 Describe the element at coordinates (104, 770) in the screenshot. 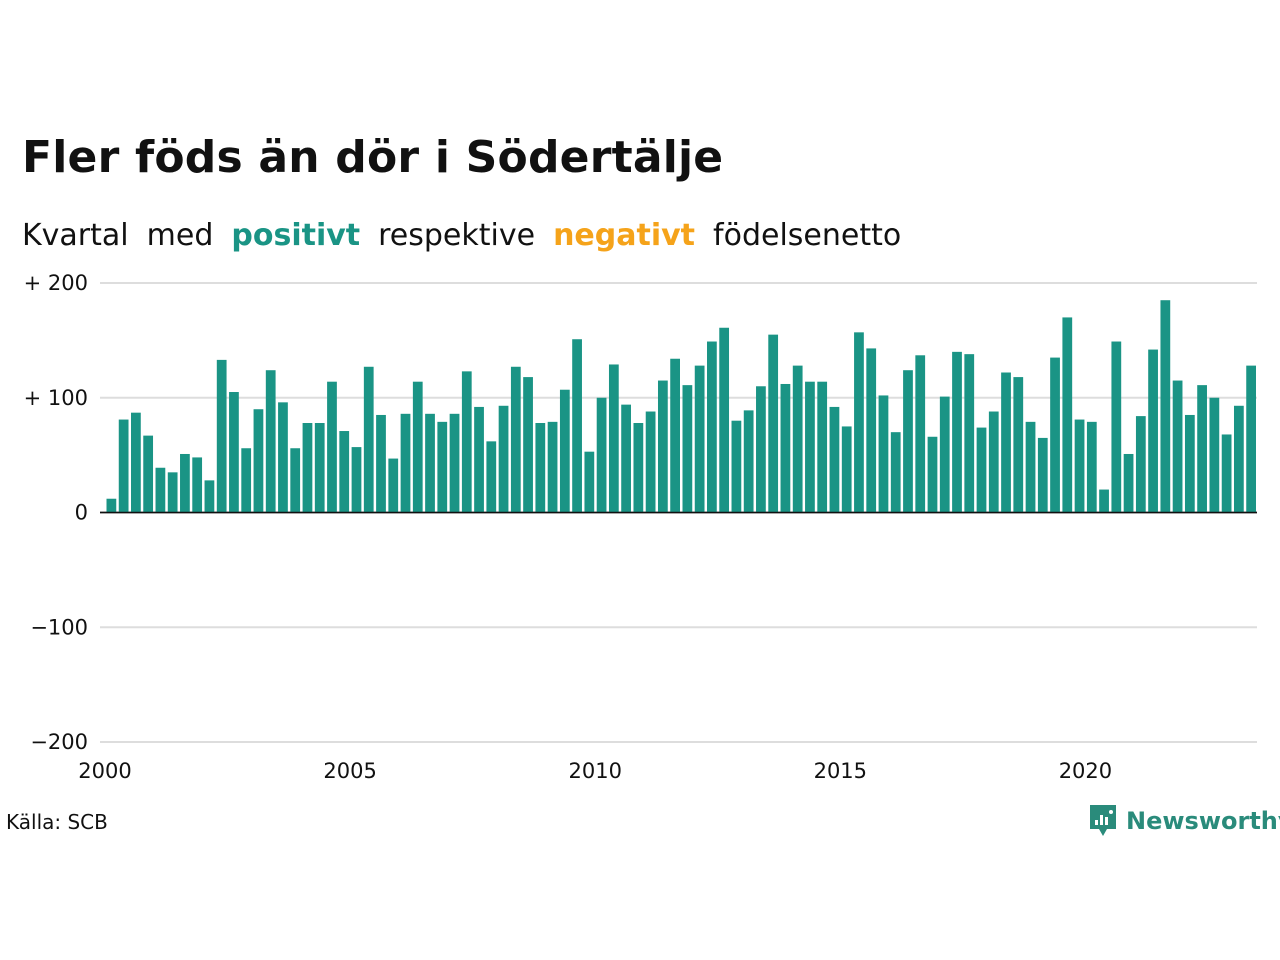

I see `x-tick-label: 2000` at that location.